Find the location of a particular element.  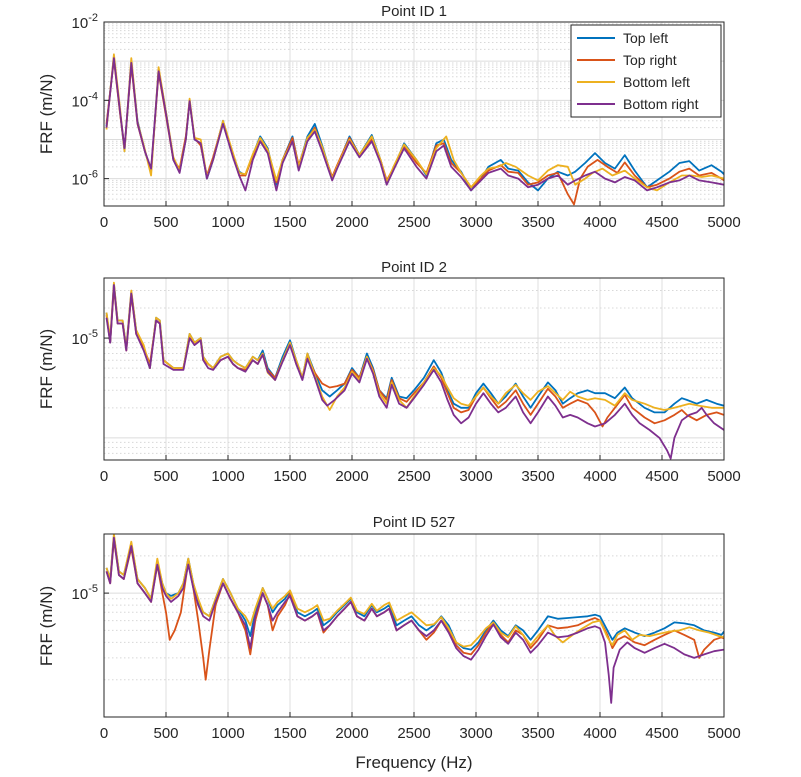

y-tick-label: 10⁻⁴ is located at coordinates (85, 100).